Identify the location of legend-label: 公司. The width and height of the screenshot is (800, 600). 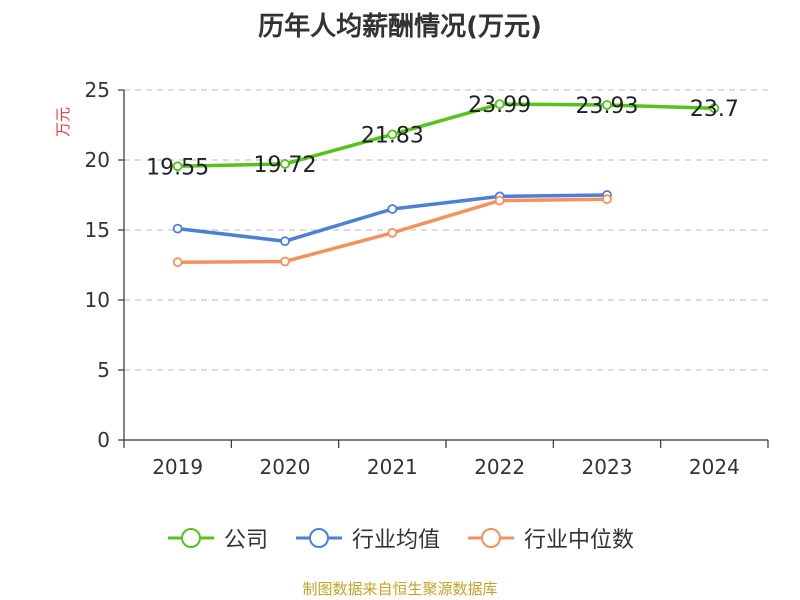
(245, 540).